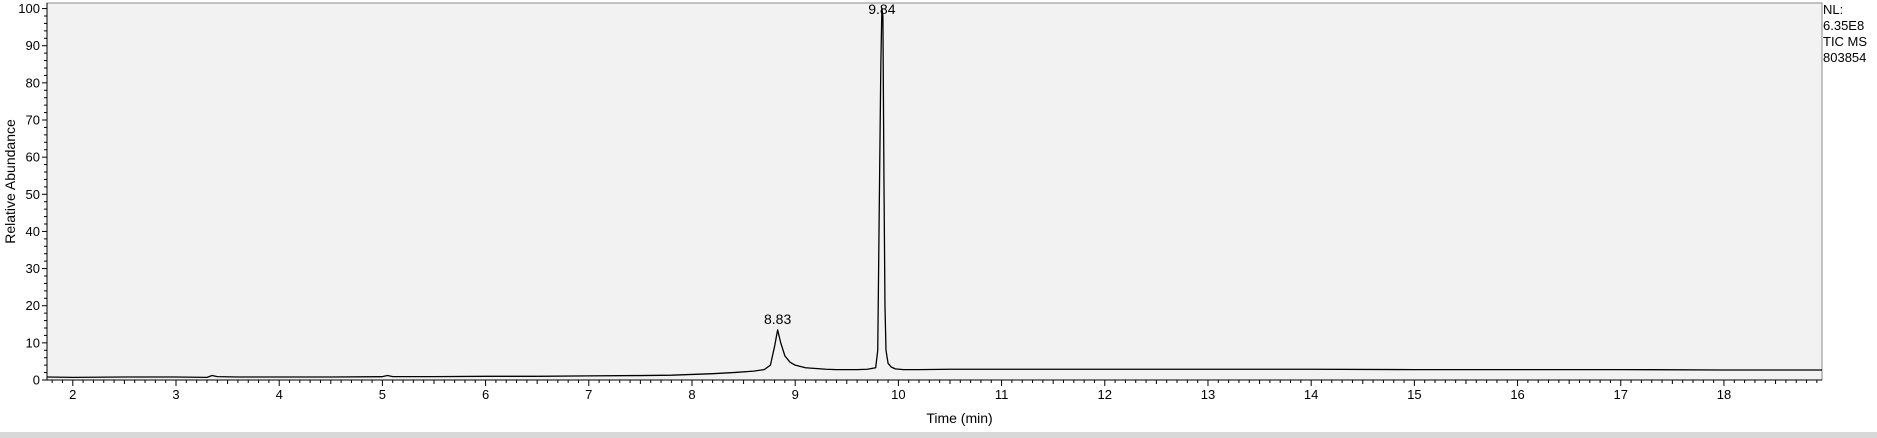 This screenshot has width=1877, height=438. What do you see at coordinates (36, 380) in the screenshot?
I see `y-tick-label: 0` at bounding box center [36, 380].